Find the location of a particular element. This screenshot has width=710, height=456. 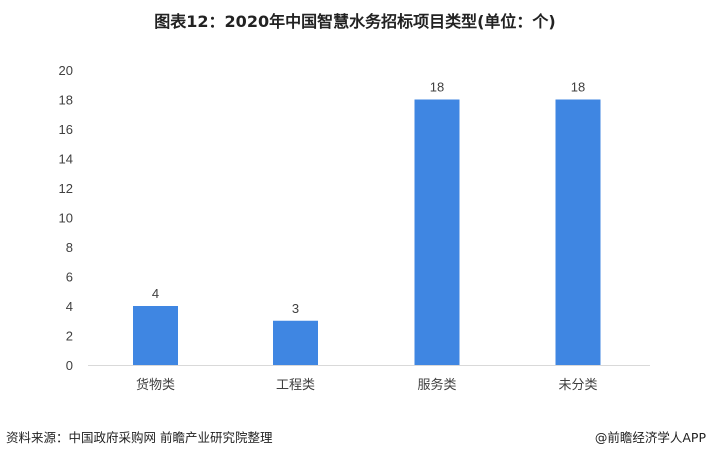

y-tick-label: 16 is located at coordinates (66, 129).